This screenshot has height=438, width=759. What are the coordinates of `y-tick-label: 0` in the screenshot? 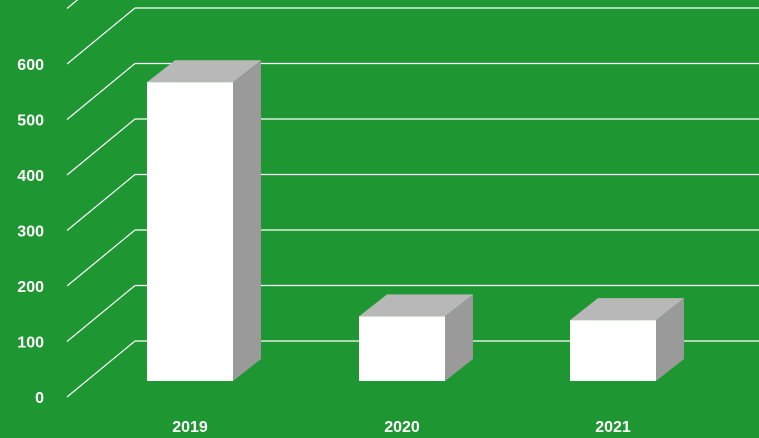 It's located at (39, 398).